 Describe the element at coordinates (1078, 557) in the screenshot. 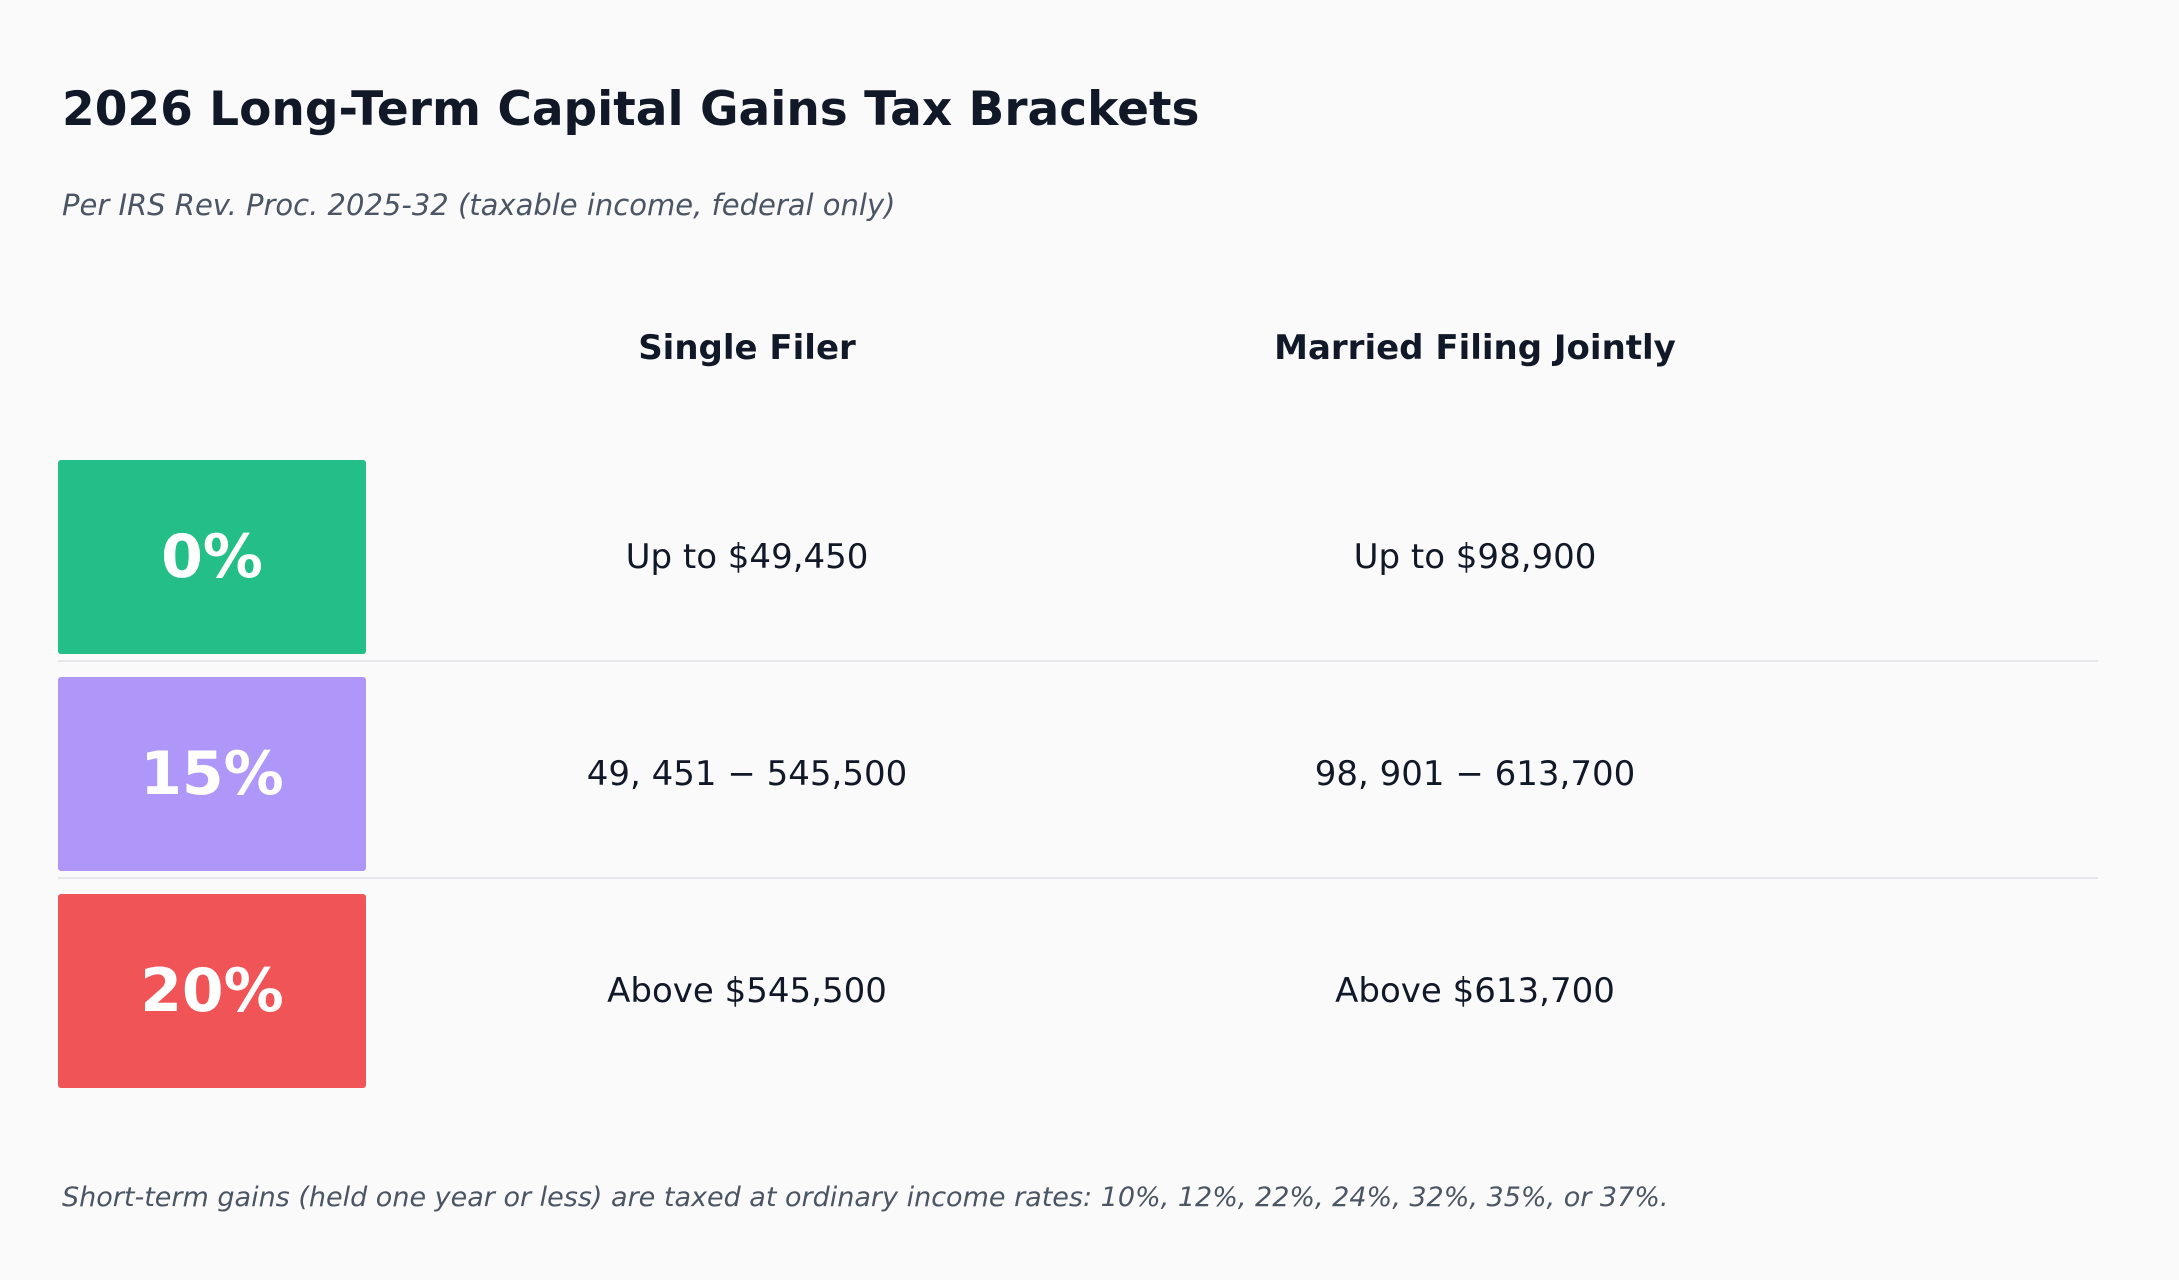

I see `bracket-row-0-percent: 0% Up to $49,450 Up to $98,900` at that location.